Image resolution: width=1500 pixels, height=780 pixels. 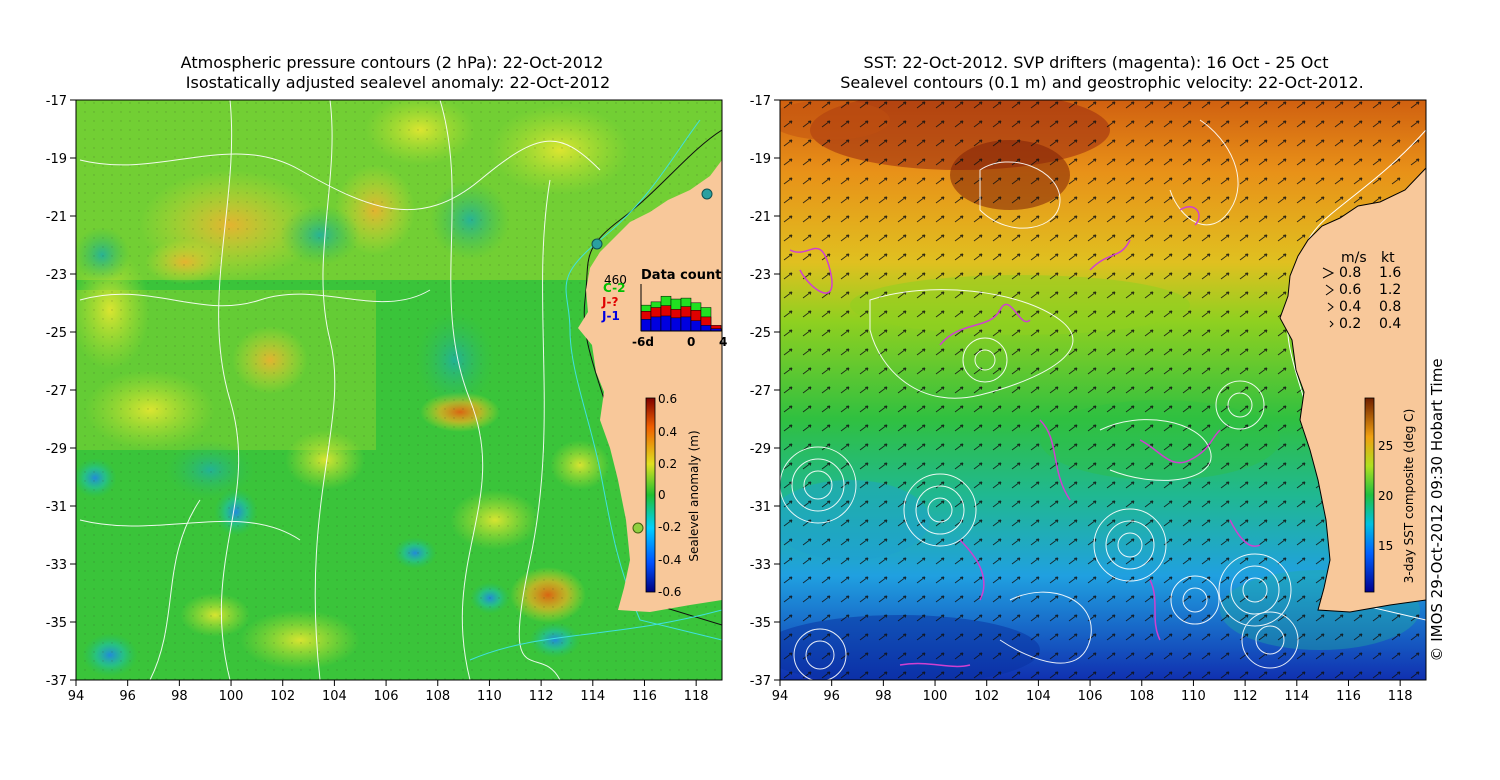 What do you see at coordinates (1350, 290) in the screenshot?
I see `velocity-row-1-ms: 0.6` at bounding box center [1350, 290].